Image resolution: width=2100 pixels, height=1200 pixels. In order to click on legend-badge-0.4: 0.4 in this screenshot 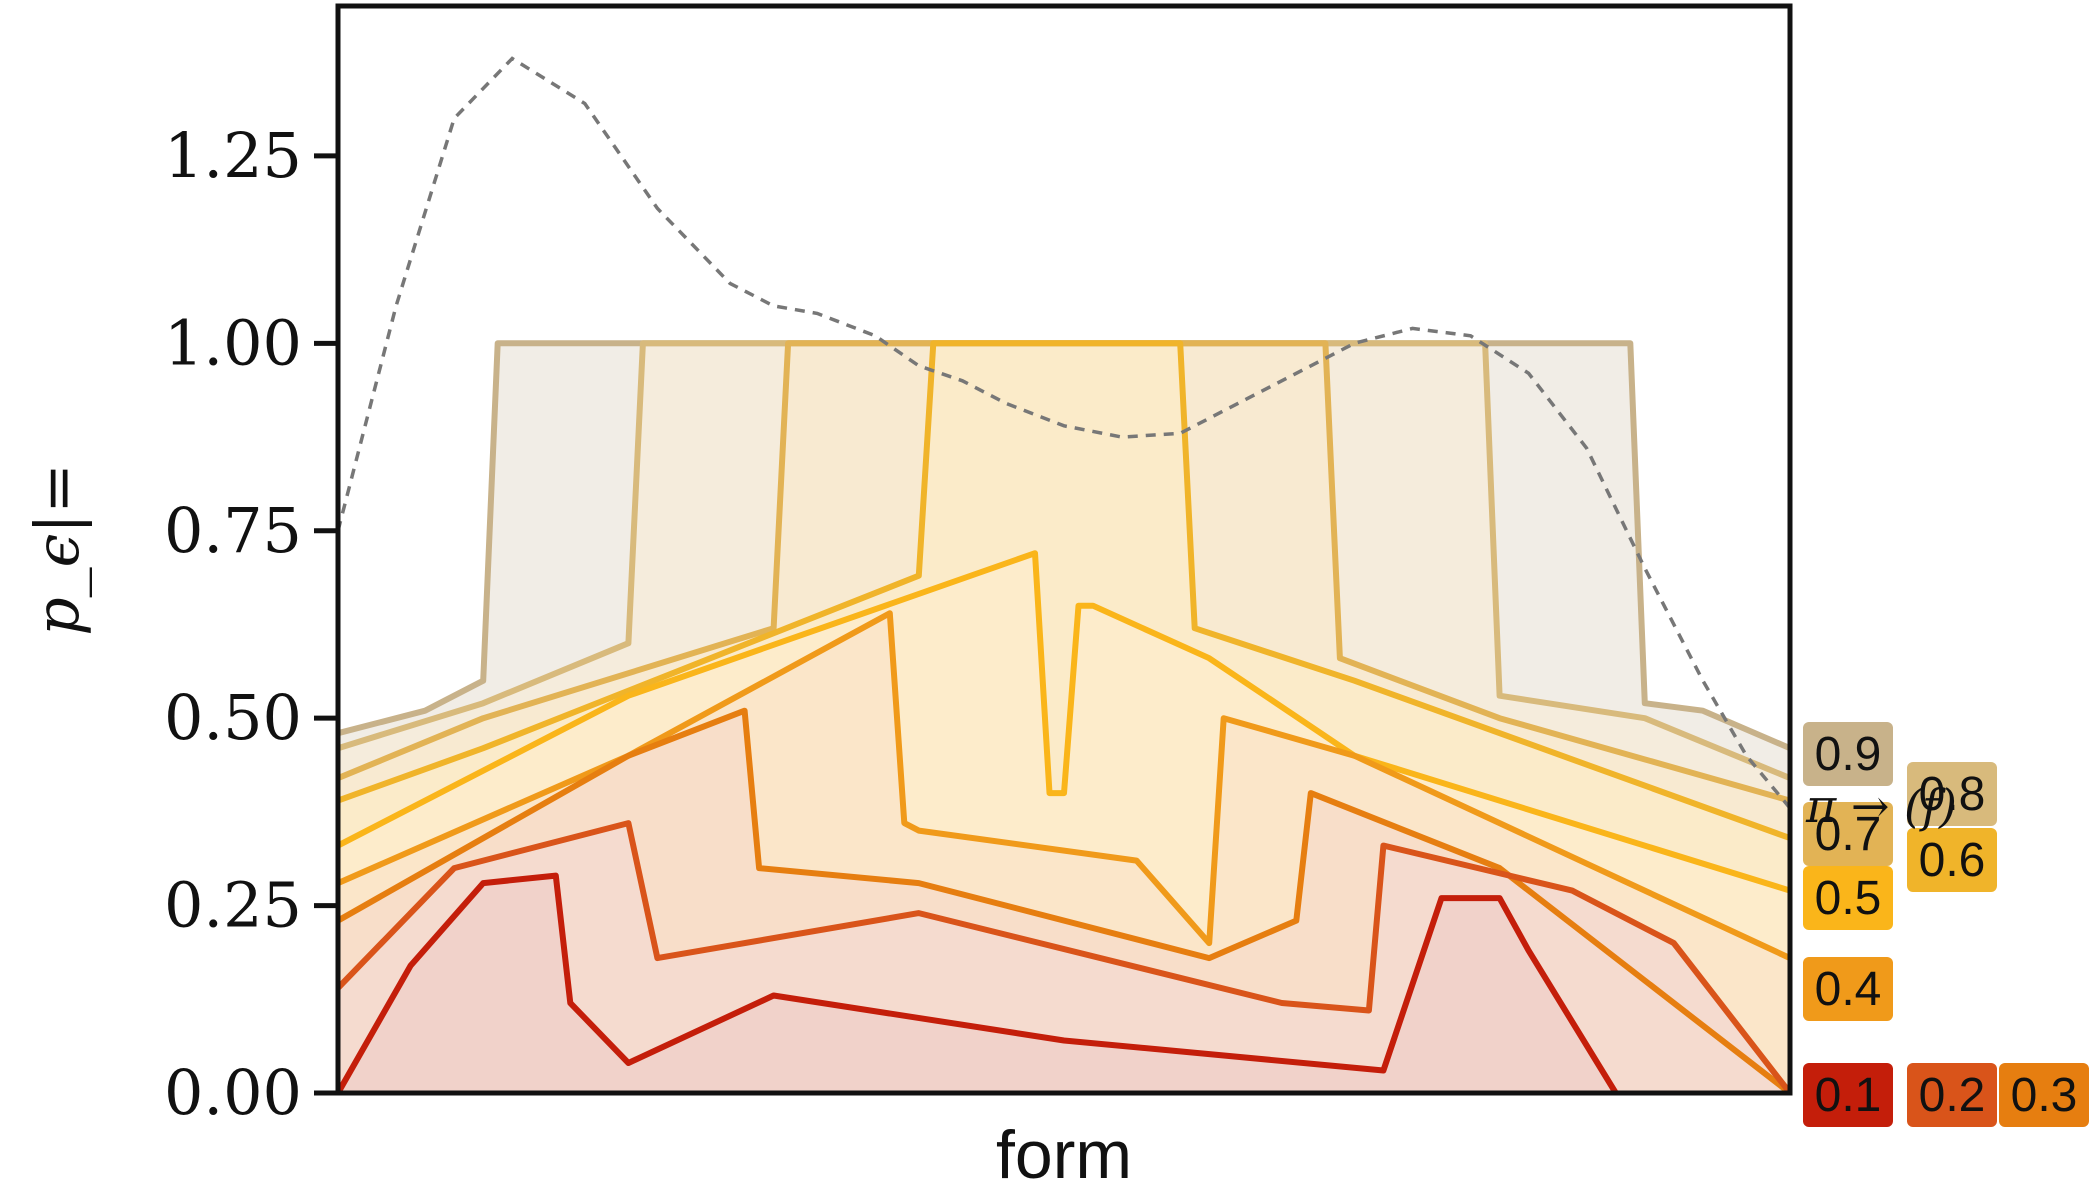, I will do `click(1848, 989)`.